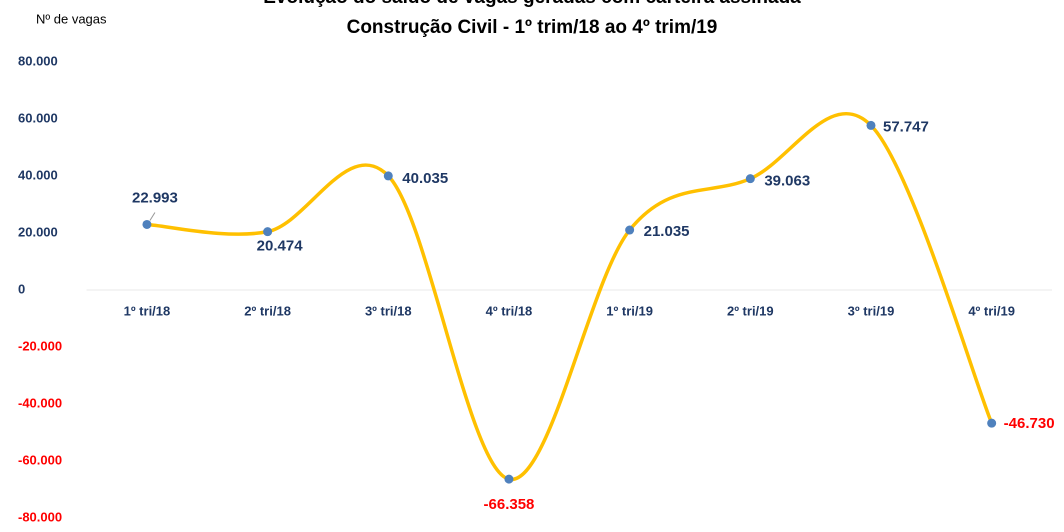 This screenshot has width=1064, height=532. I want to click on y-axis-label: Nº de vagas, so click(71, 18).